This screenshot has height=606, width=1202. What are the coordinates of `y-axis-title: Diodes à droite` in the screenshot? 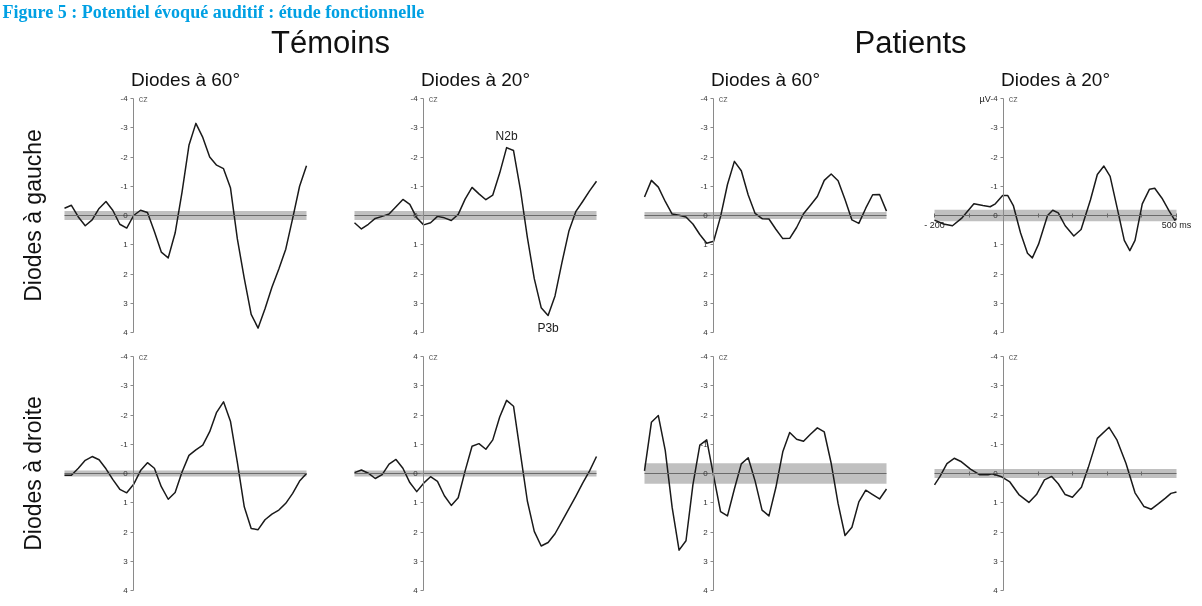 It's located at (32, 473).